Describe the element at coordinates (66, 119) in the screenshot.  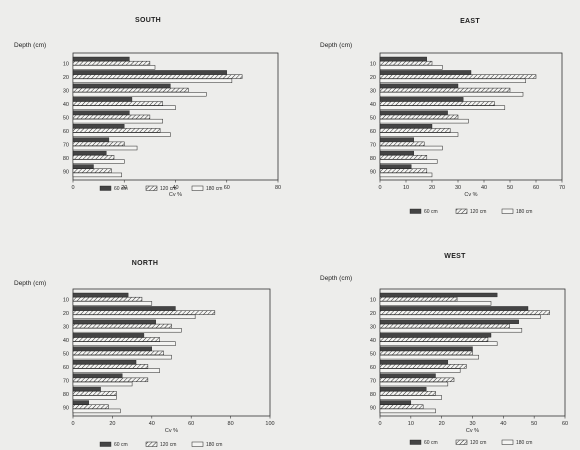
I see `y-tick-label: 50` at that location.